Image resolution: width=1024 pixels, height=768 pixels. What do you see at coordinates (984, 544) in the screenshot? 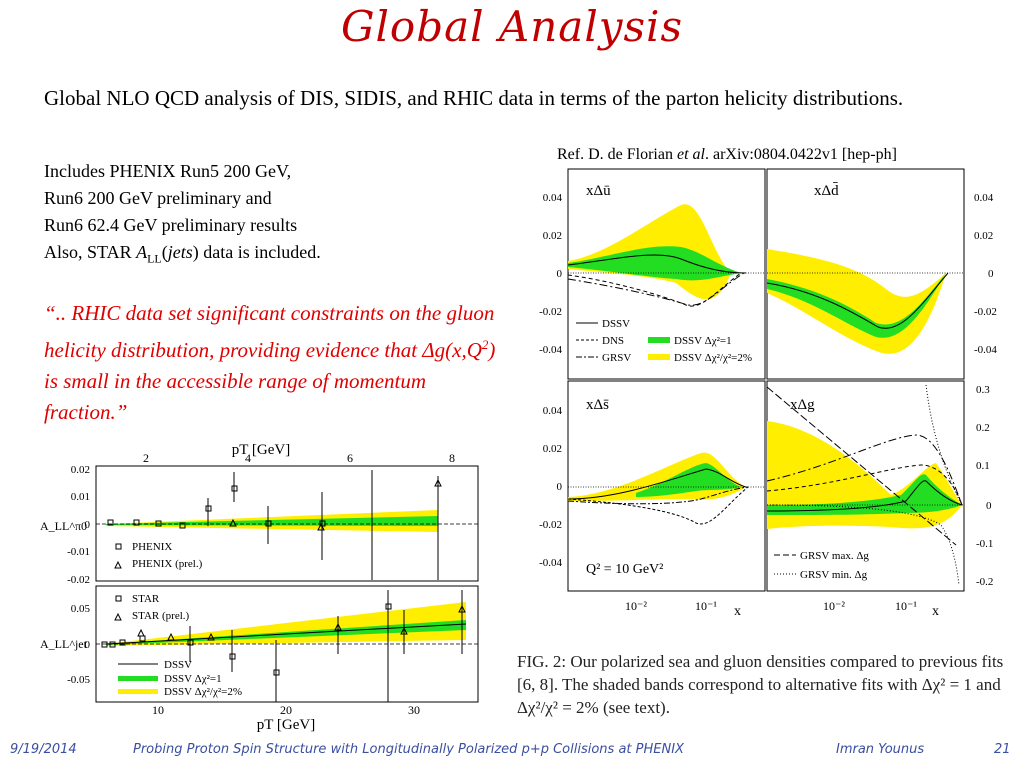
I see `g-ytick-5: -0.1` at bounding box center [984, 544].